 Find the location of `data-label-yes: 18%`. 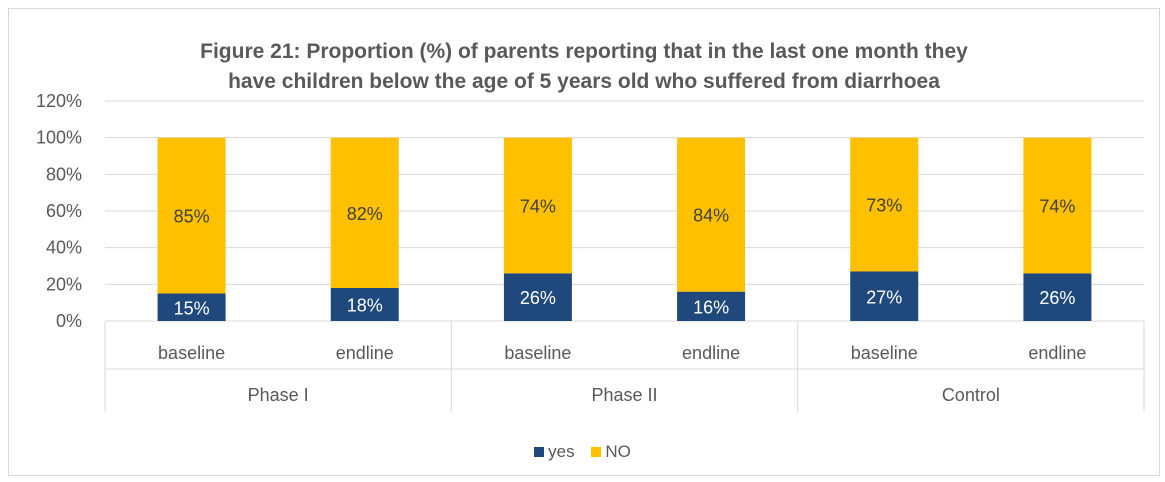

data-label-yes: 18% is located at coordinates (365, 306).